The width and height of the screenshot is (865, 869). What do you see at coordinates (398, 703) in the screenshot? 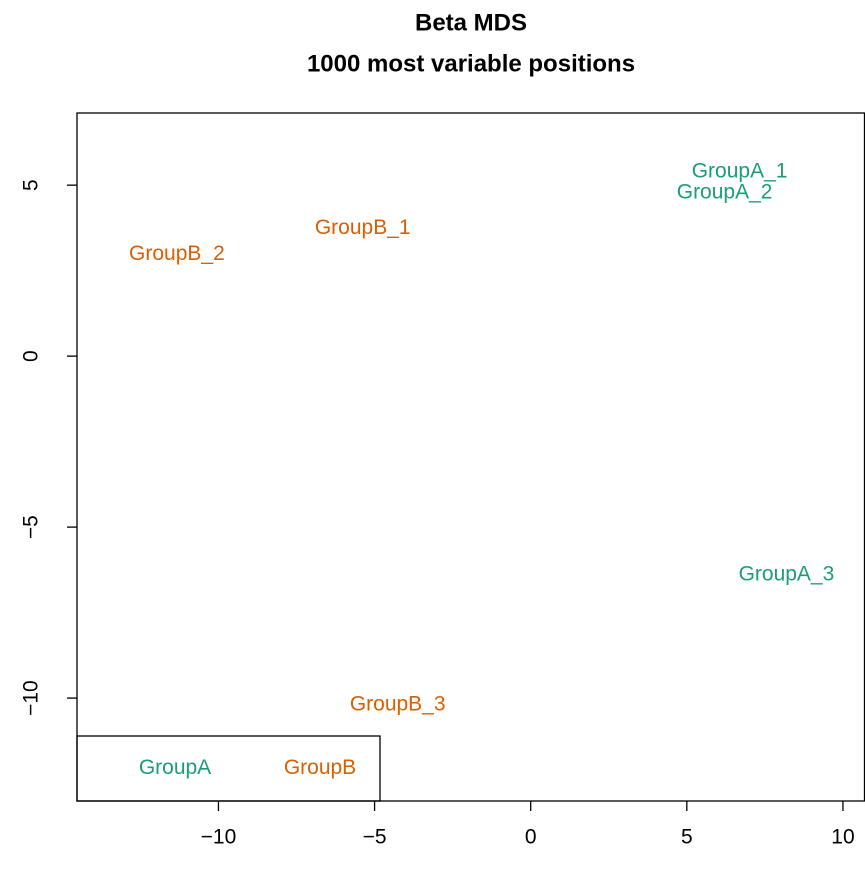
I see `point-label: GroupB_3` at bounding box center [398, 703].